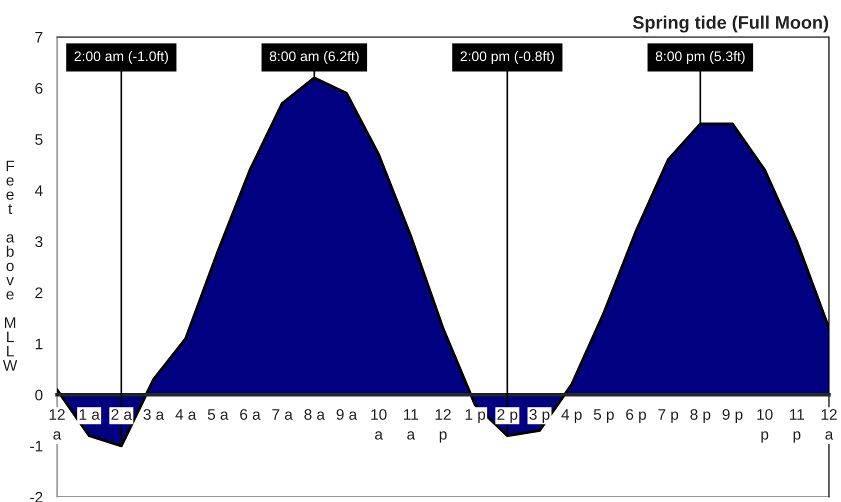 Image resolution: width=841 pixels, height=502 pixels. Describe the element at coordinates (700, 57) in the screenshot. I see `annotation: 8:00 pm (5.3ft)` at that location.